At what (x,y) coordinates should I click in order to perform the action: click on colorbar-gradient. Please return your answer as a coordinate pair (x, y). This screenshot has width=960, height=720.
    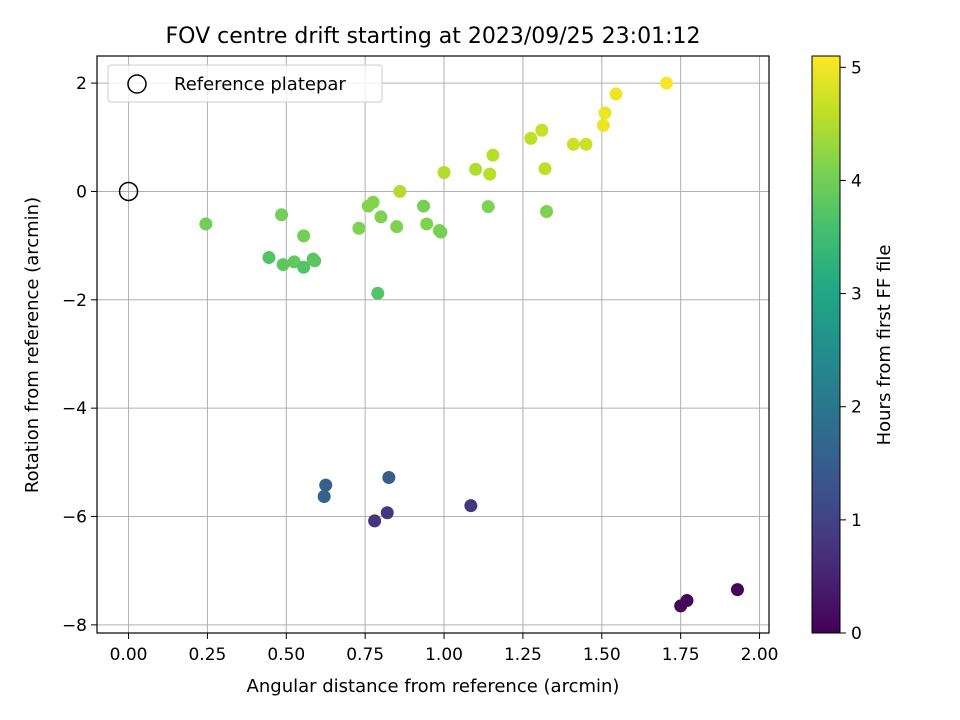
    Looking at the image, I should click on (826, 344).